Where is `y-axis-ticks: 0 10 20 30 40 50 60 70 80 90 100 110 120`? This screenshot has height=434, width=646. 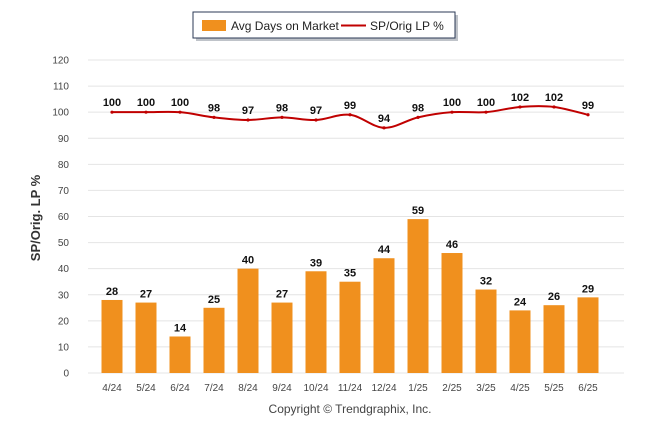
y-axis-ticks: 0 10 20 30 40 50 60 70 80 90 100 110 120 is located at coordinates (60, 218).